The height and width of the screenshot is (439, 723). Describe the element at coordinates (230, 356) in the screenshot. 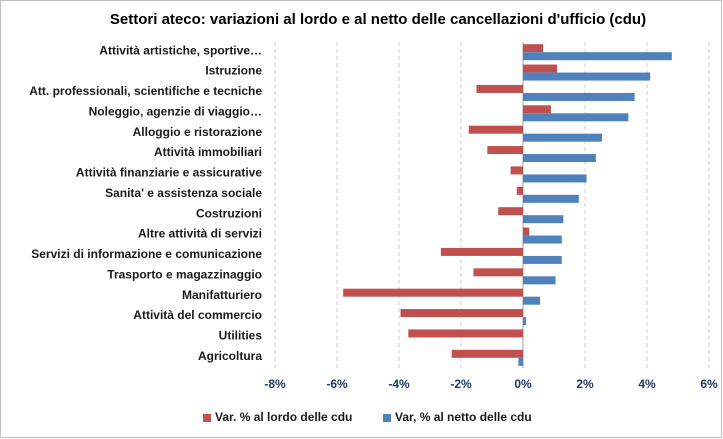

I see `y-tick-label: Agricoltura` at that location.